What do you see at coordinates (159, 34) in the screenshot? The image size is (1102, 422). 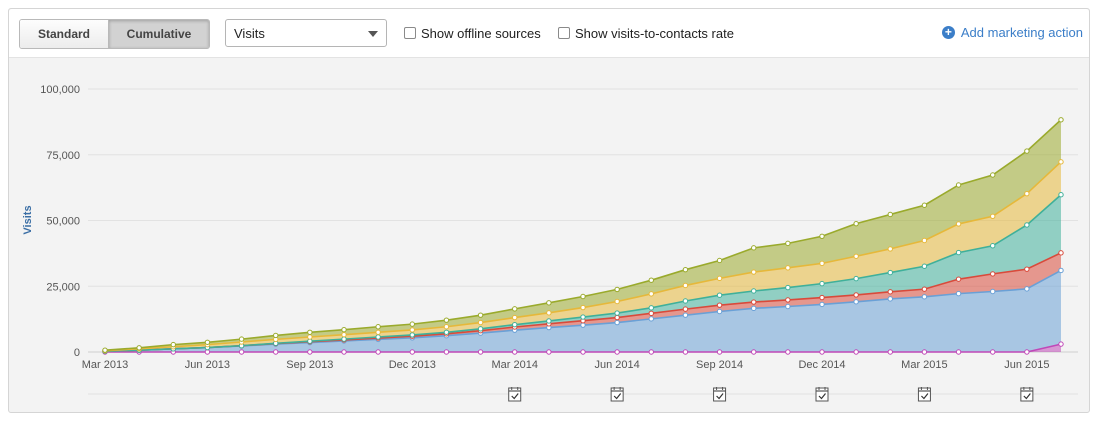 I see `cumulative-button: Cumulative` at bounding box center [159, 34].